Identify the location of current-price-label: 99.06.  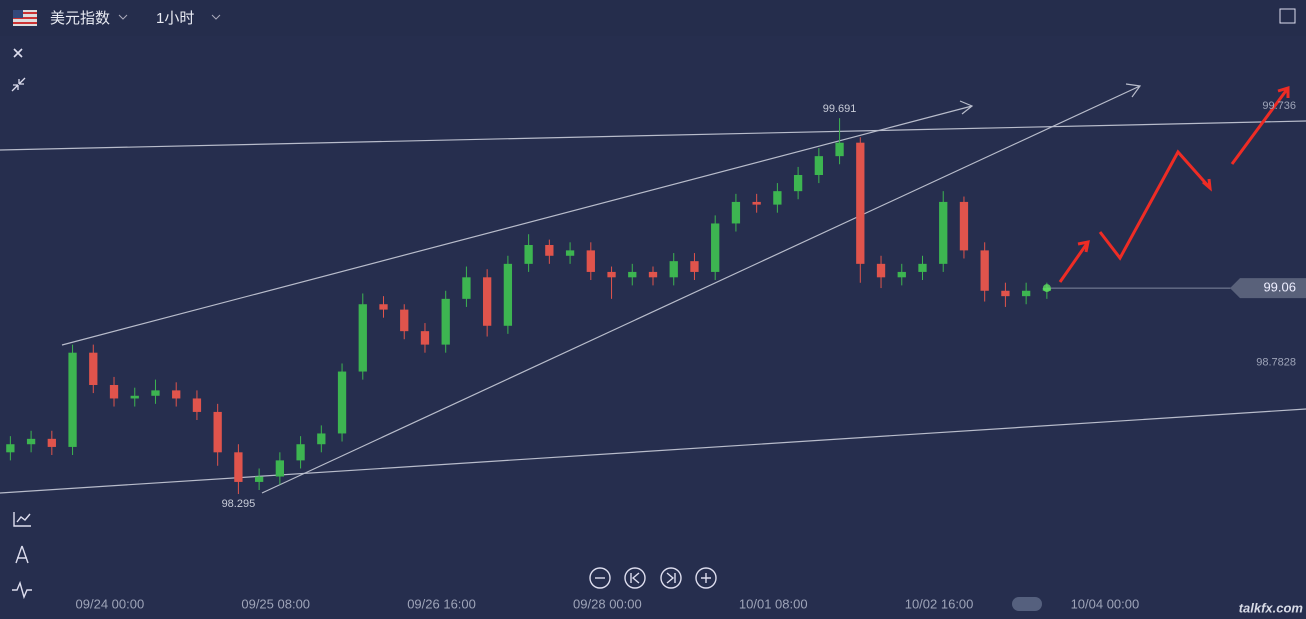
(1279, 287).